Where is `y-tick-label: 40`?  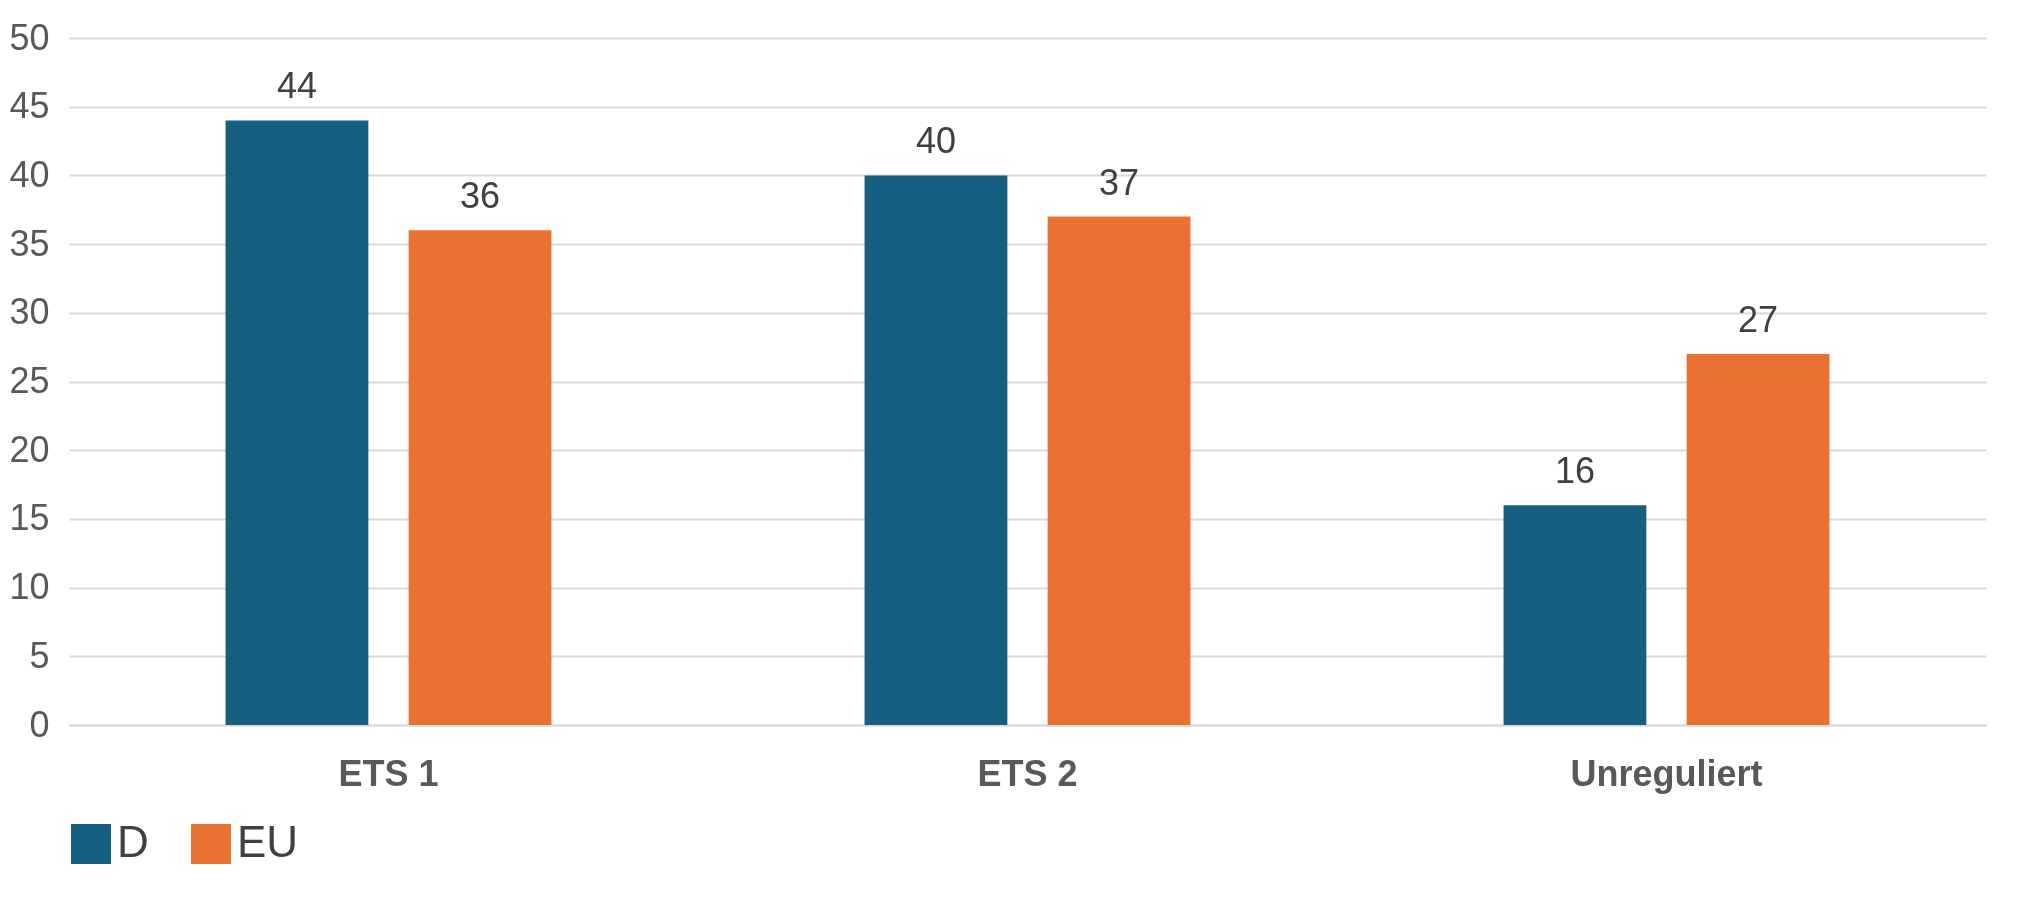
y-tick-label: 40 is located at coordinates (29, 174).